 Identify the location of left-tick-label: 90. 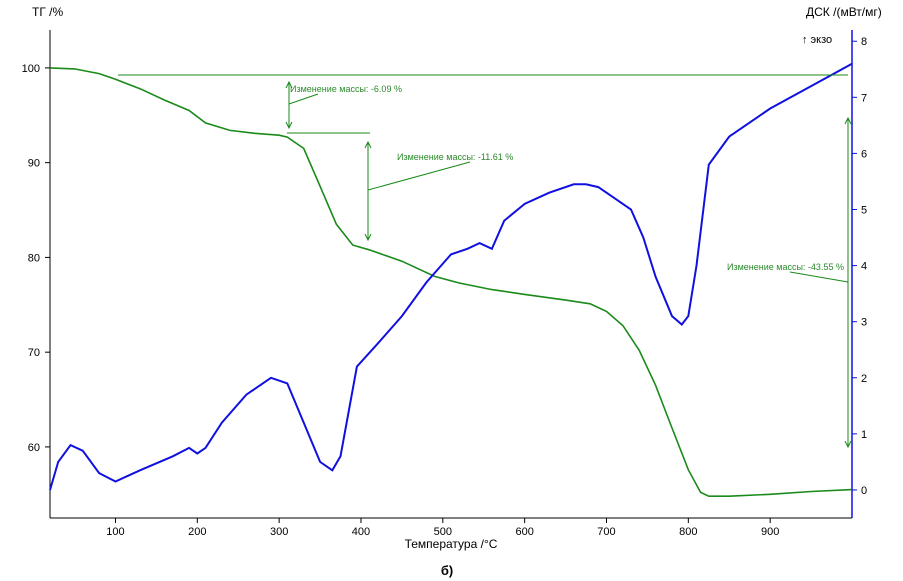
(34, 164).